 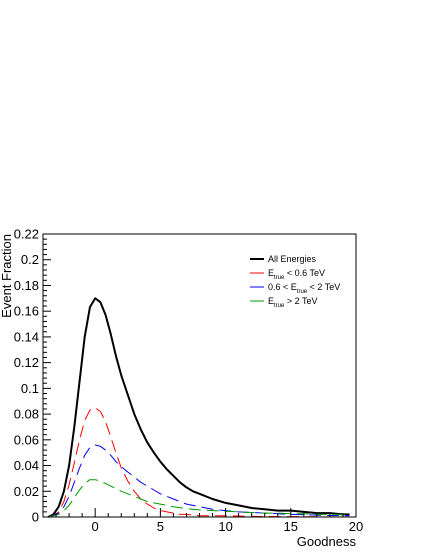 I want to click on x-tick-label: 0, so click(x=95, y=526).